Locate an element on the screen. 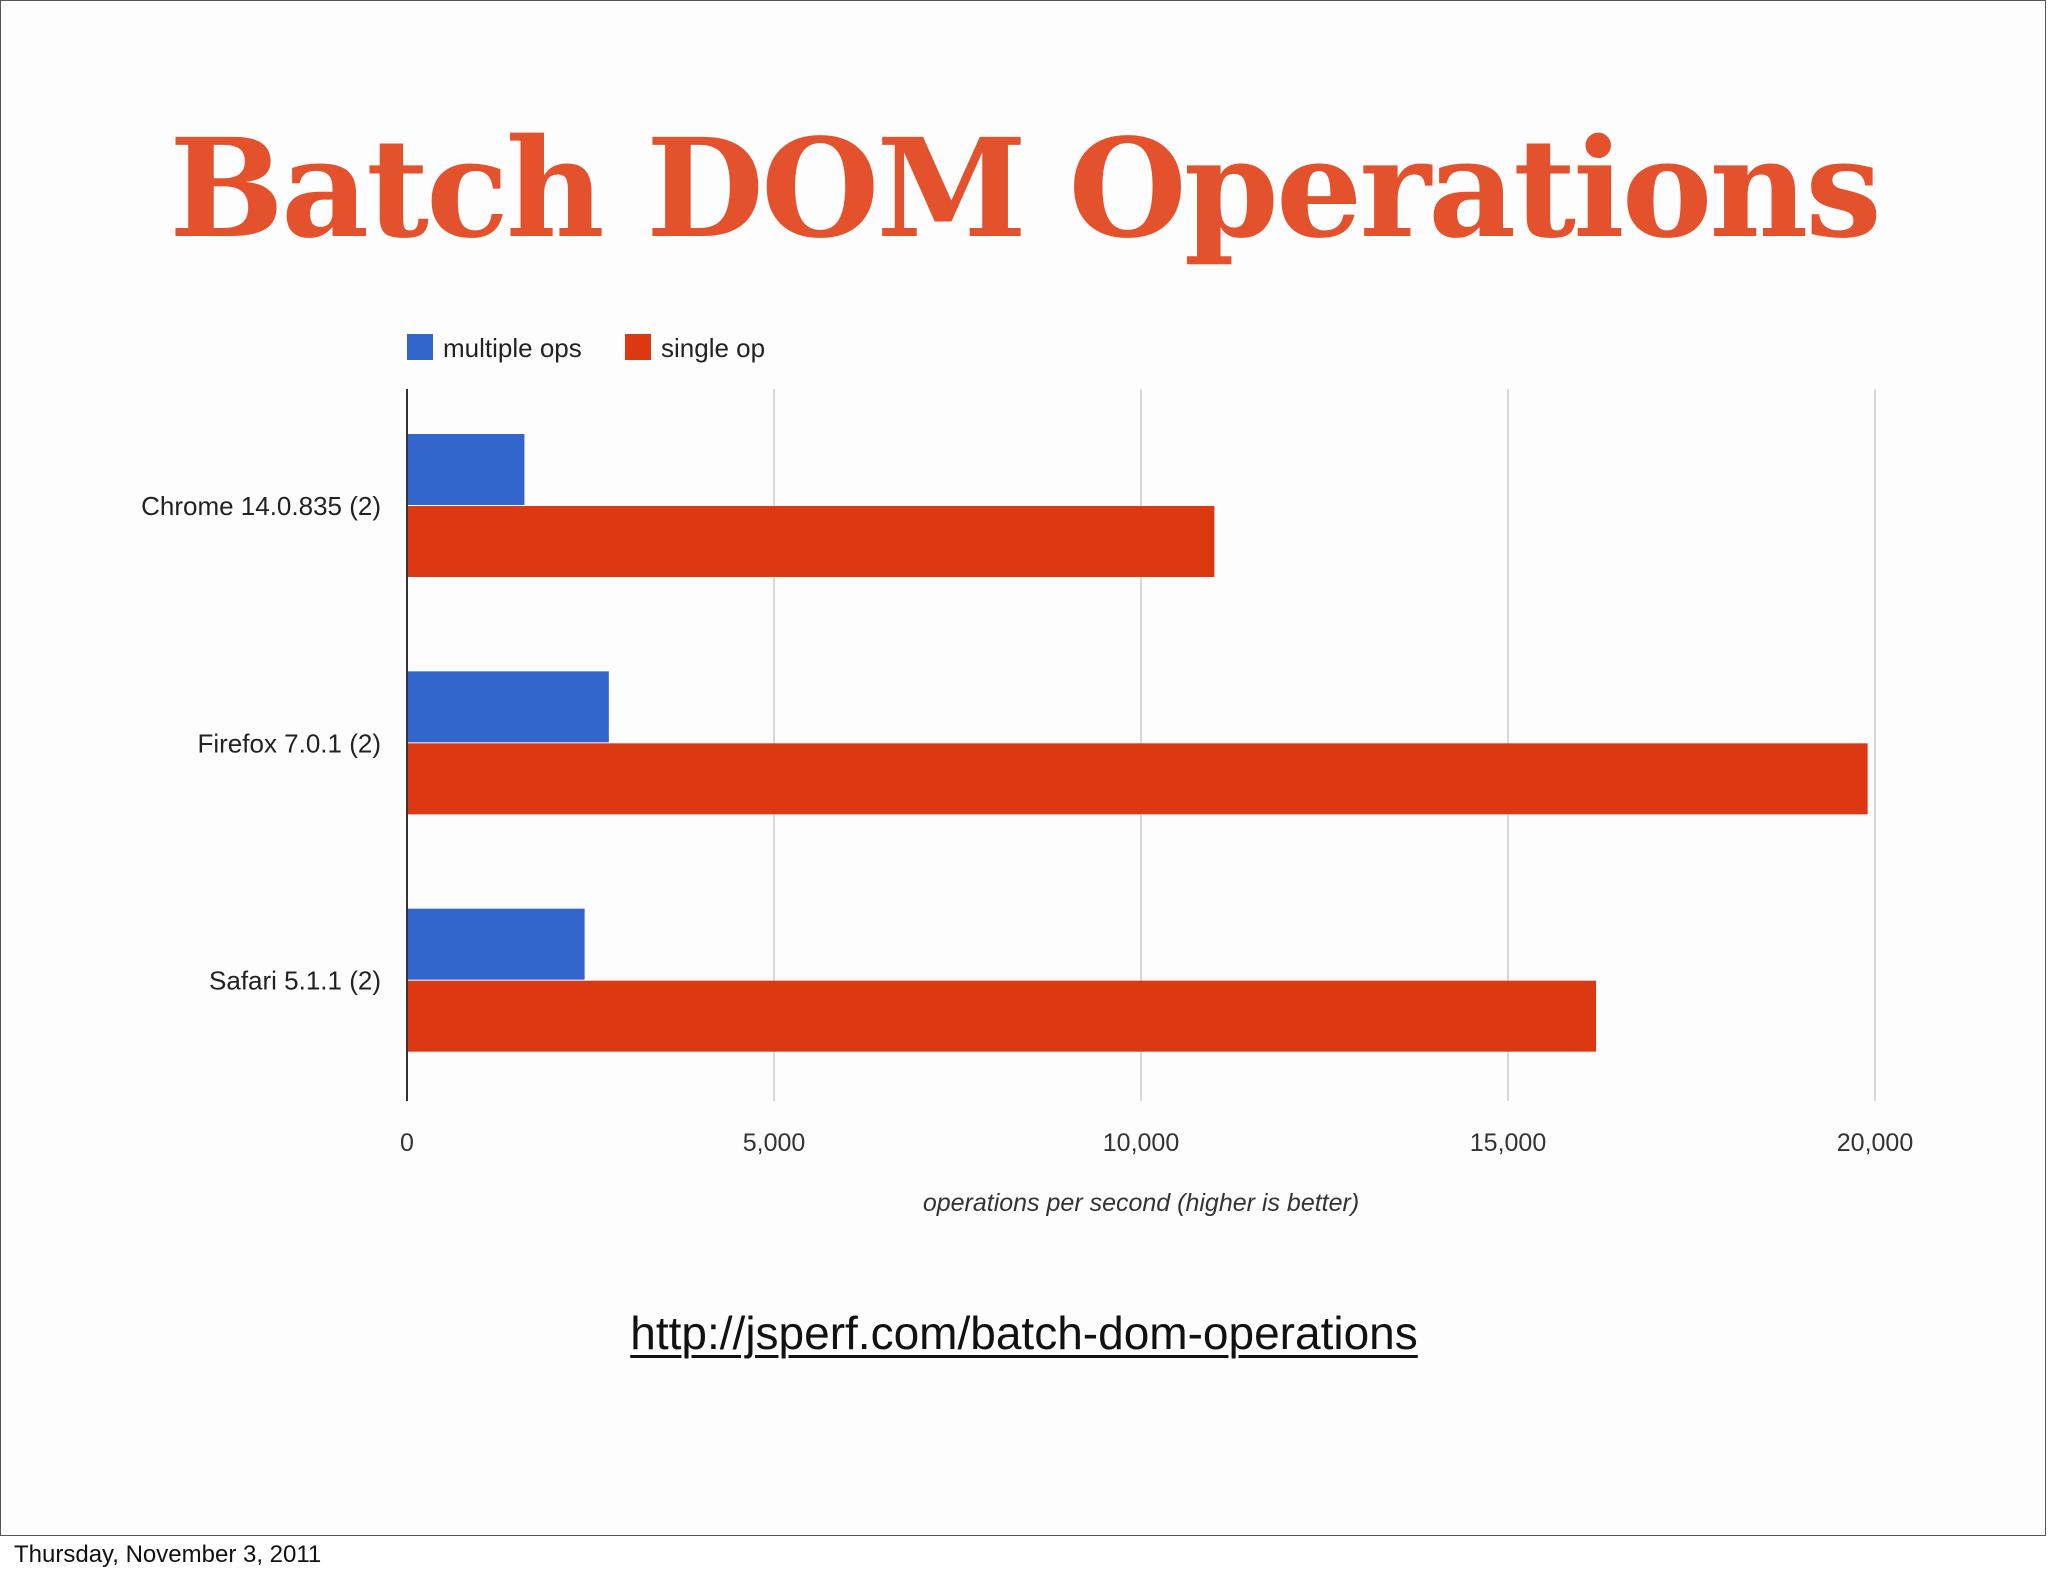  slide-title: Batch DOM Operations is located at coordinates (1025, 189).